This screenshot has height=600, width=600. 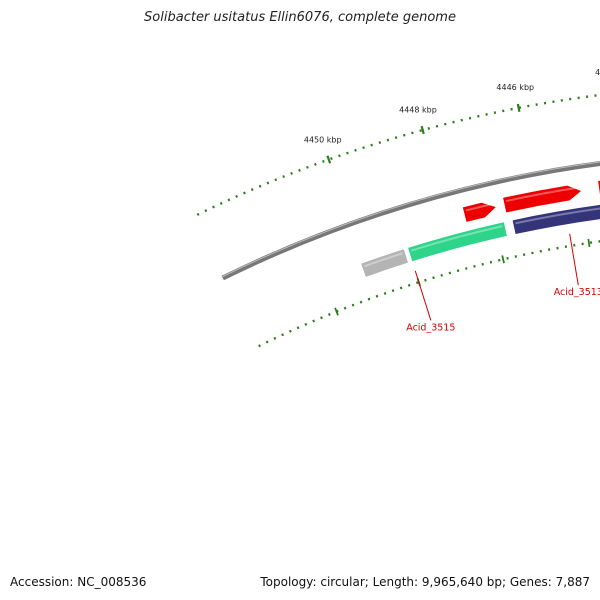 I want to click on accession-text: Accession: NC_008536, so click(x=78, y=582).